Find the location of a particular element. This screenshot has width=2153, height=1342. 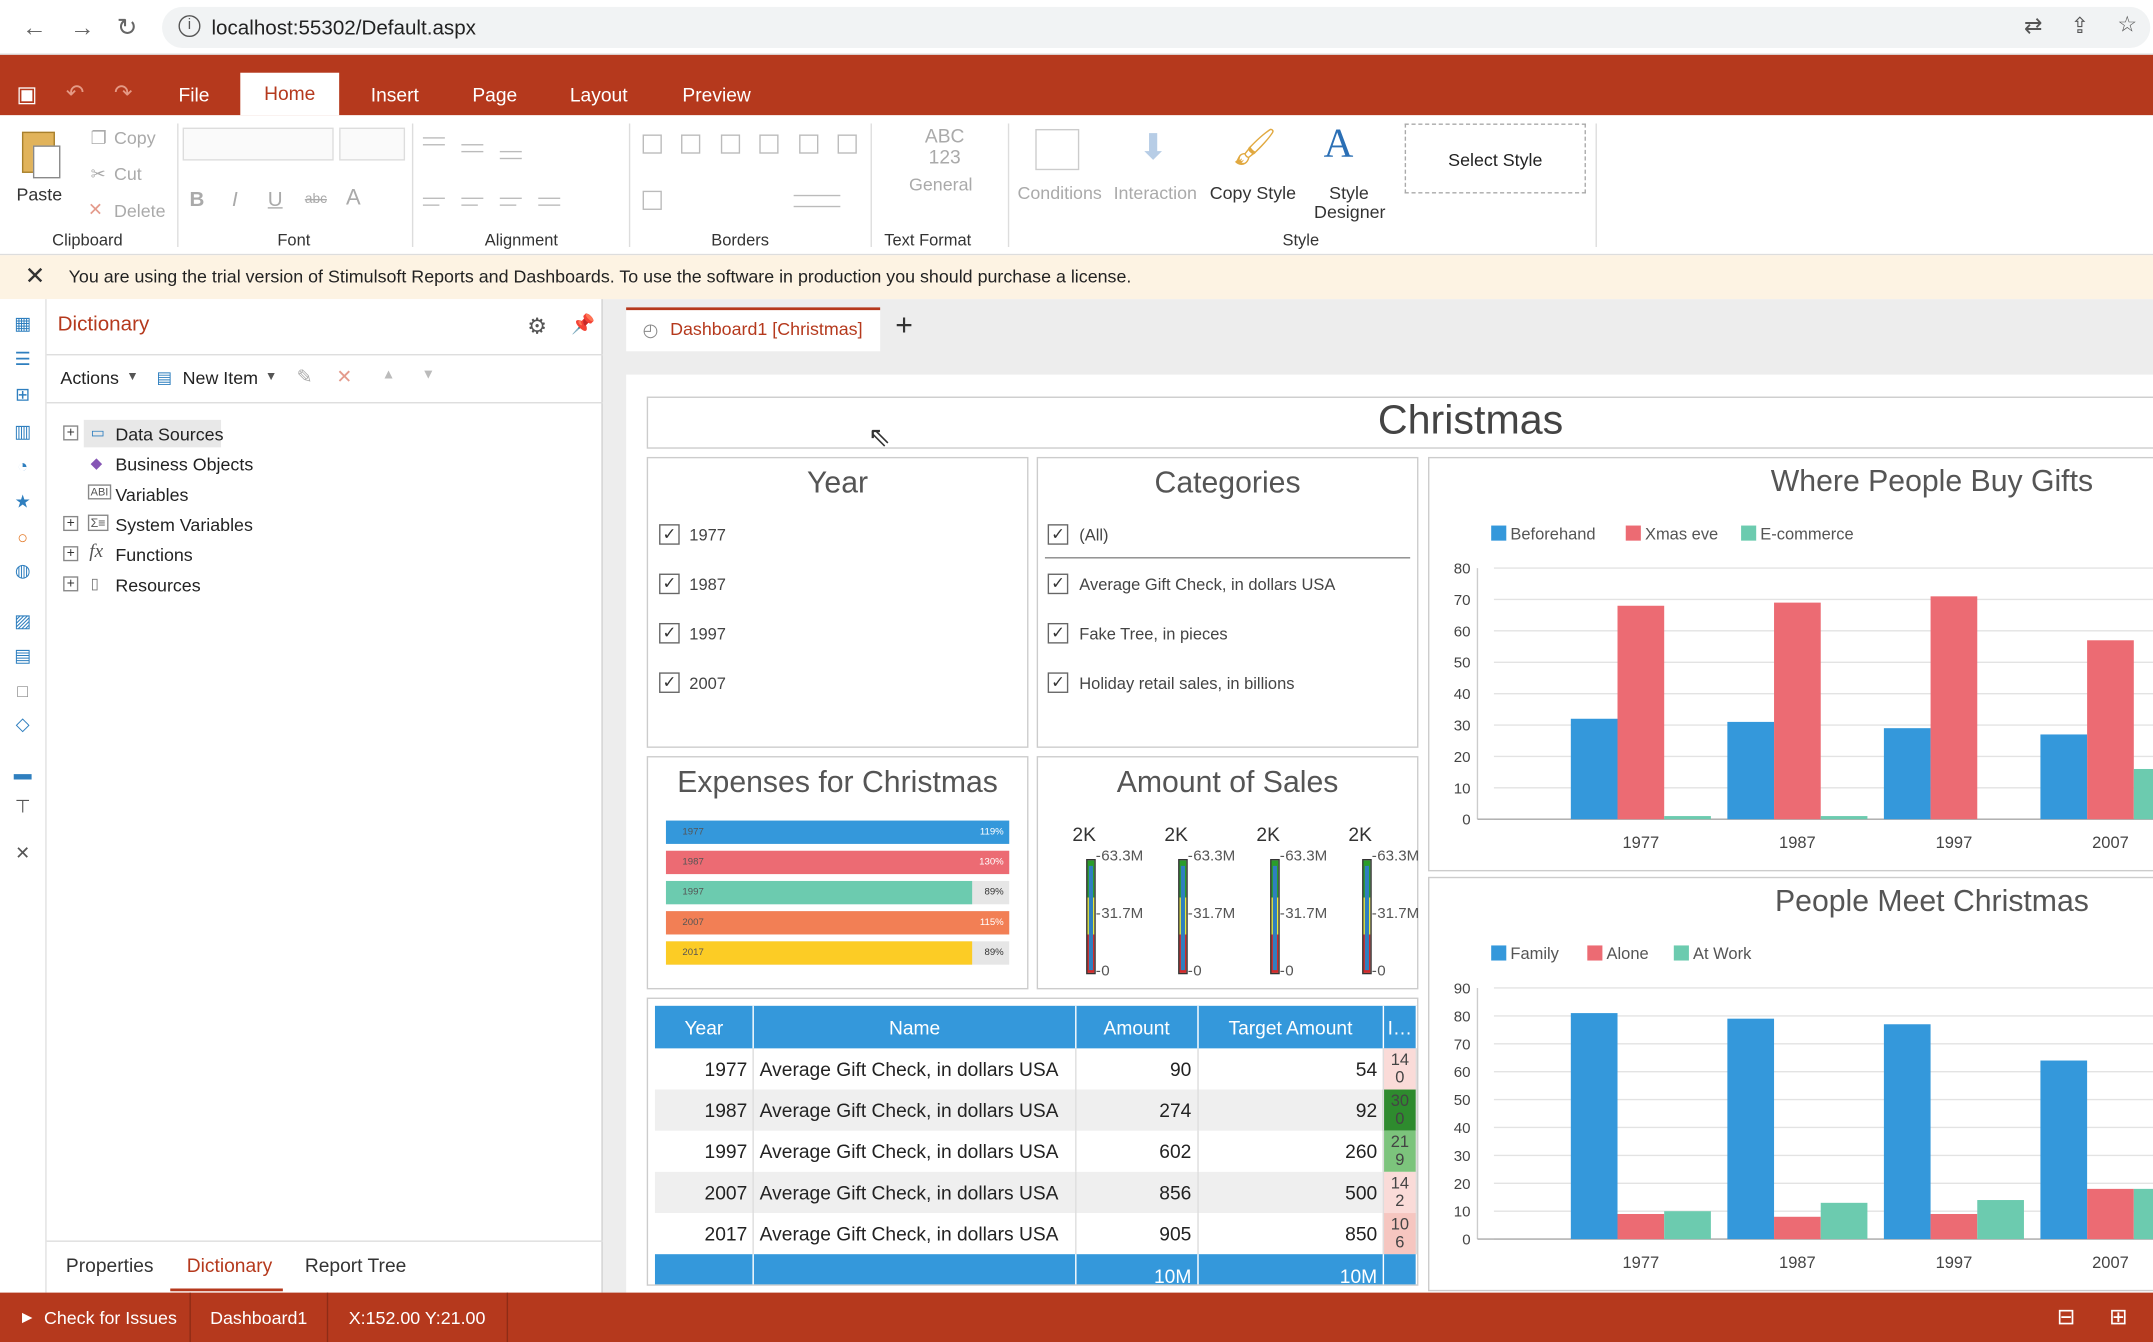

chart-icon: ▥ is located at coordinates (23, 431).